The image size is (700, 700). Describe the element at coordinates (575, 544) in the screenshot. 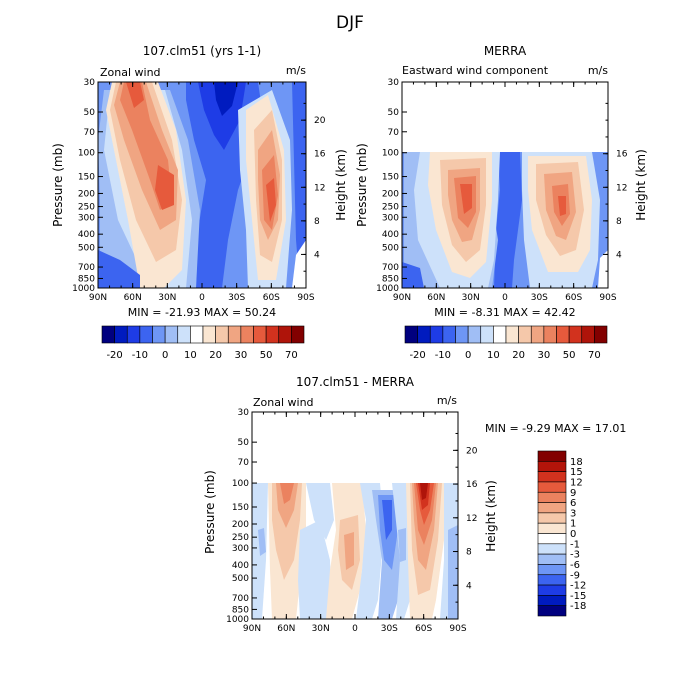

I see `colorbar-label: -1` at that location.